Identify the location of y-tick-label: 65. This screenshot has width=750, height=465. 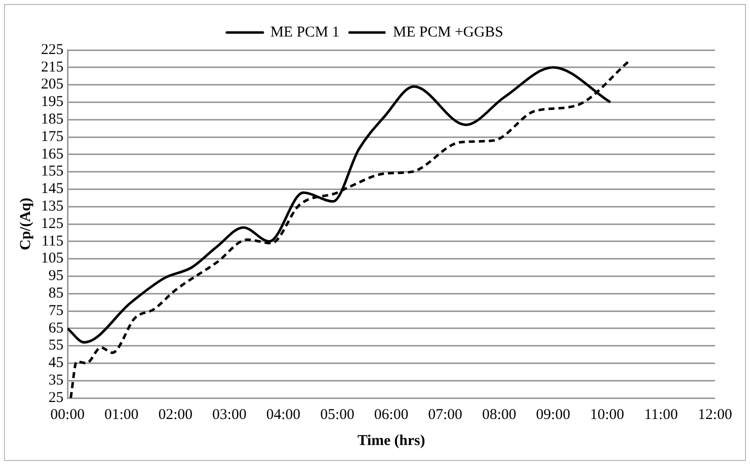
(56, 328).